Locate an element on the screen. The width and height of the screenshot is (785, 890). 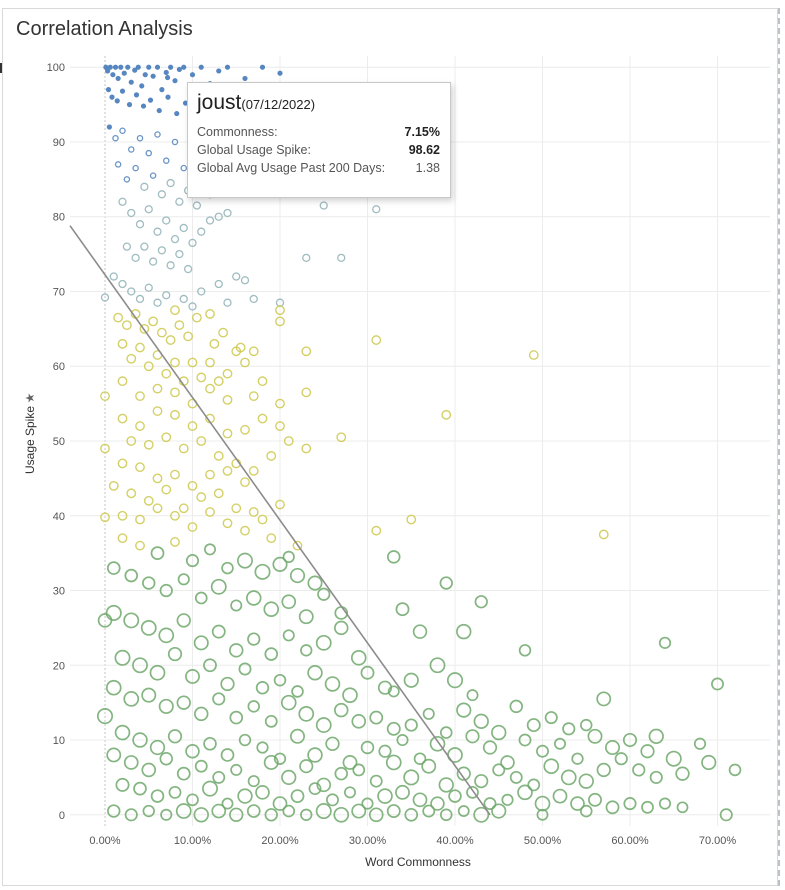
tooltip-row-spike: Global Usage Spike: 98.62 is located at coordinates (318, 150).